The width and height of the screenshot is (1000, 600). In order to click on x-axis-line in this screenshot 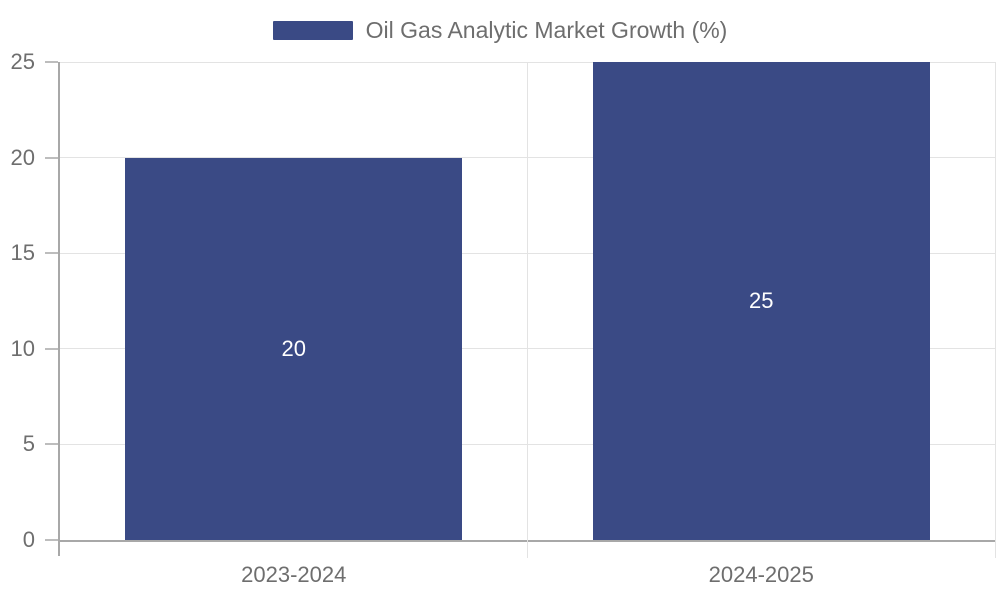, I will do `click(526, 541)`.